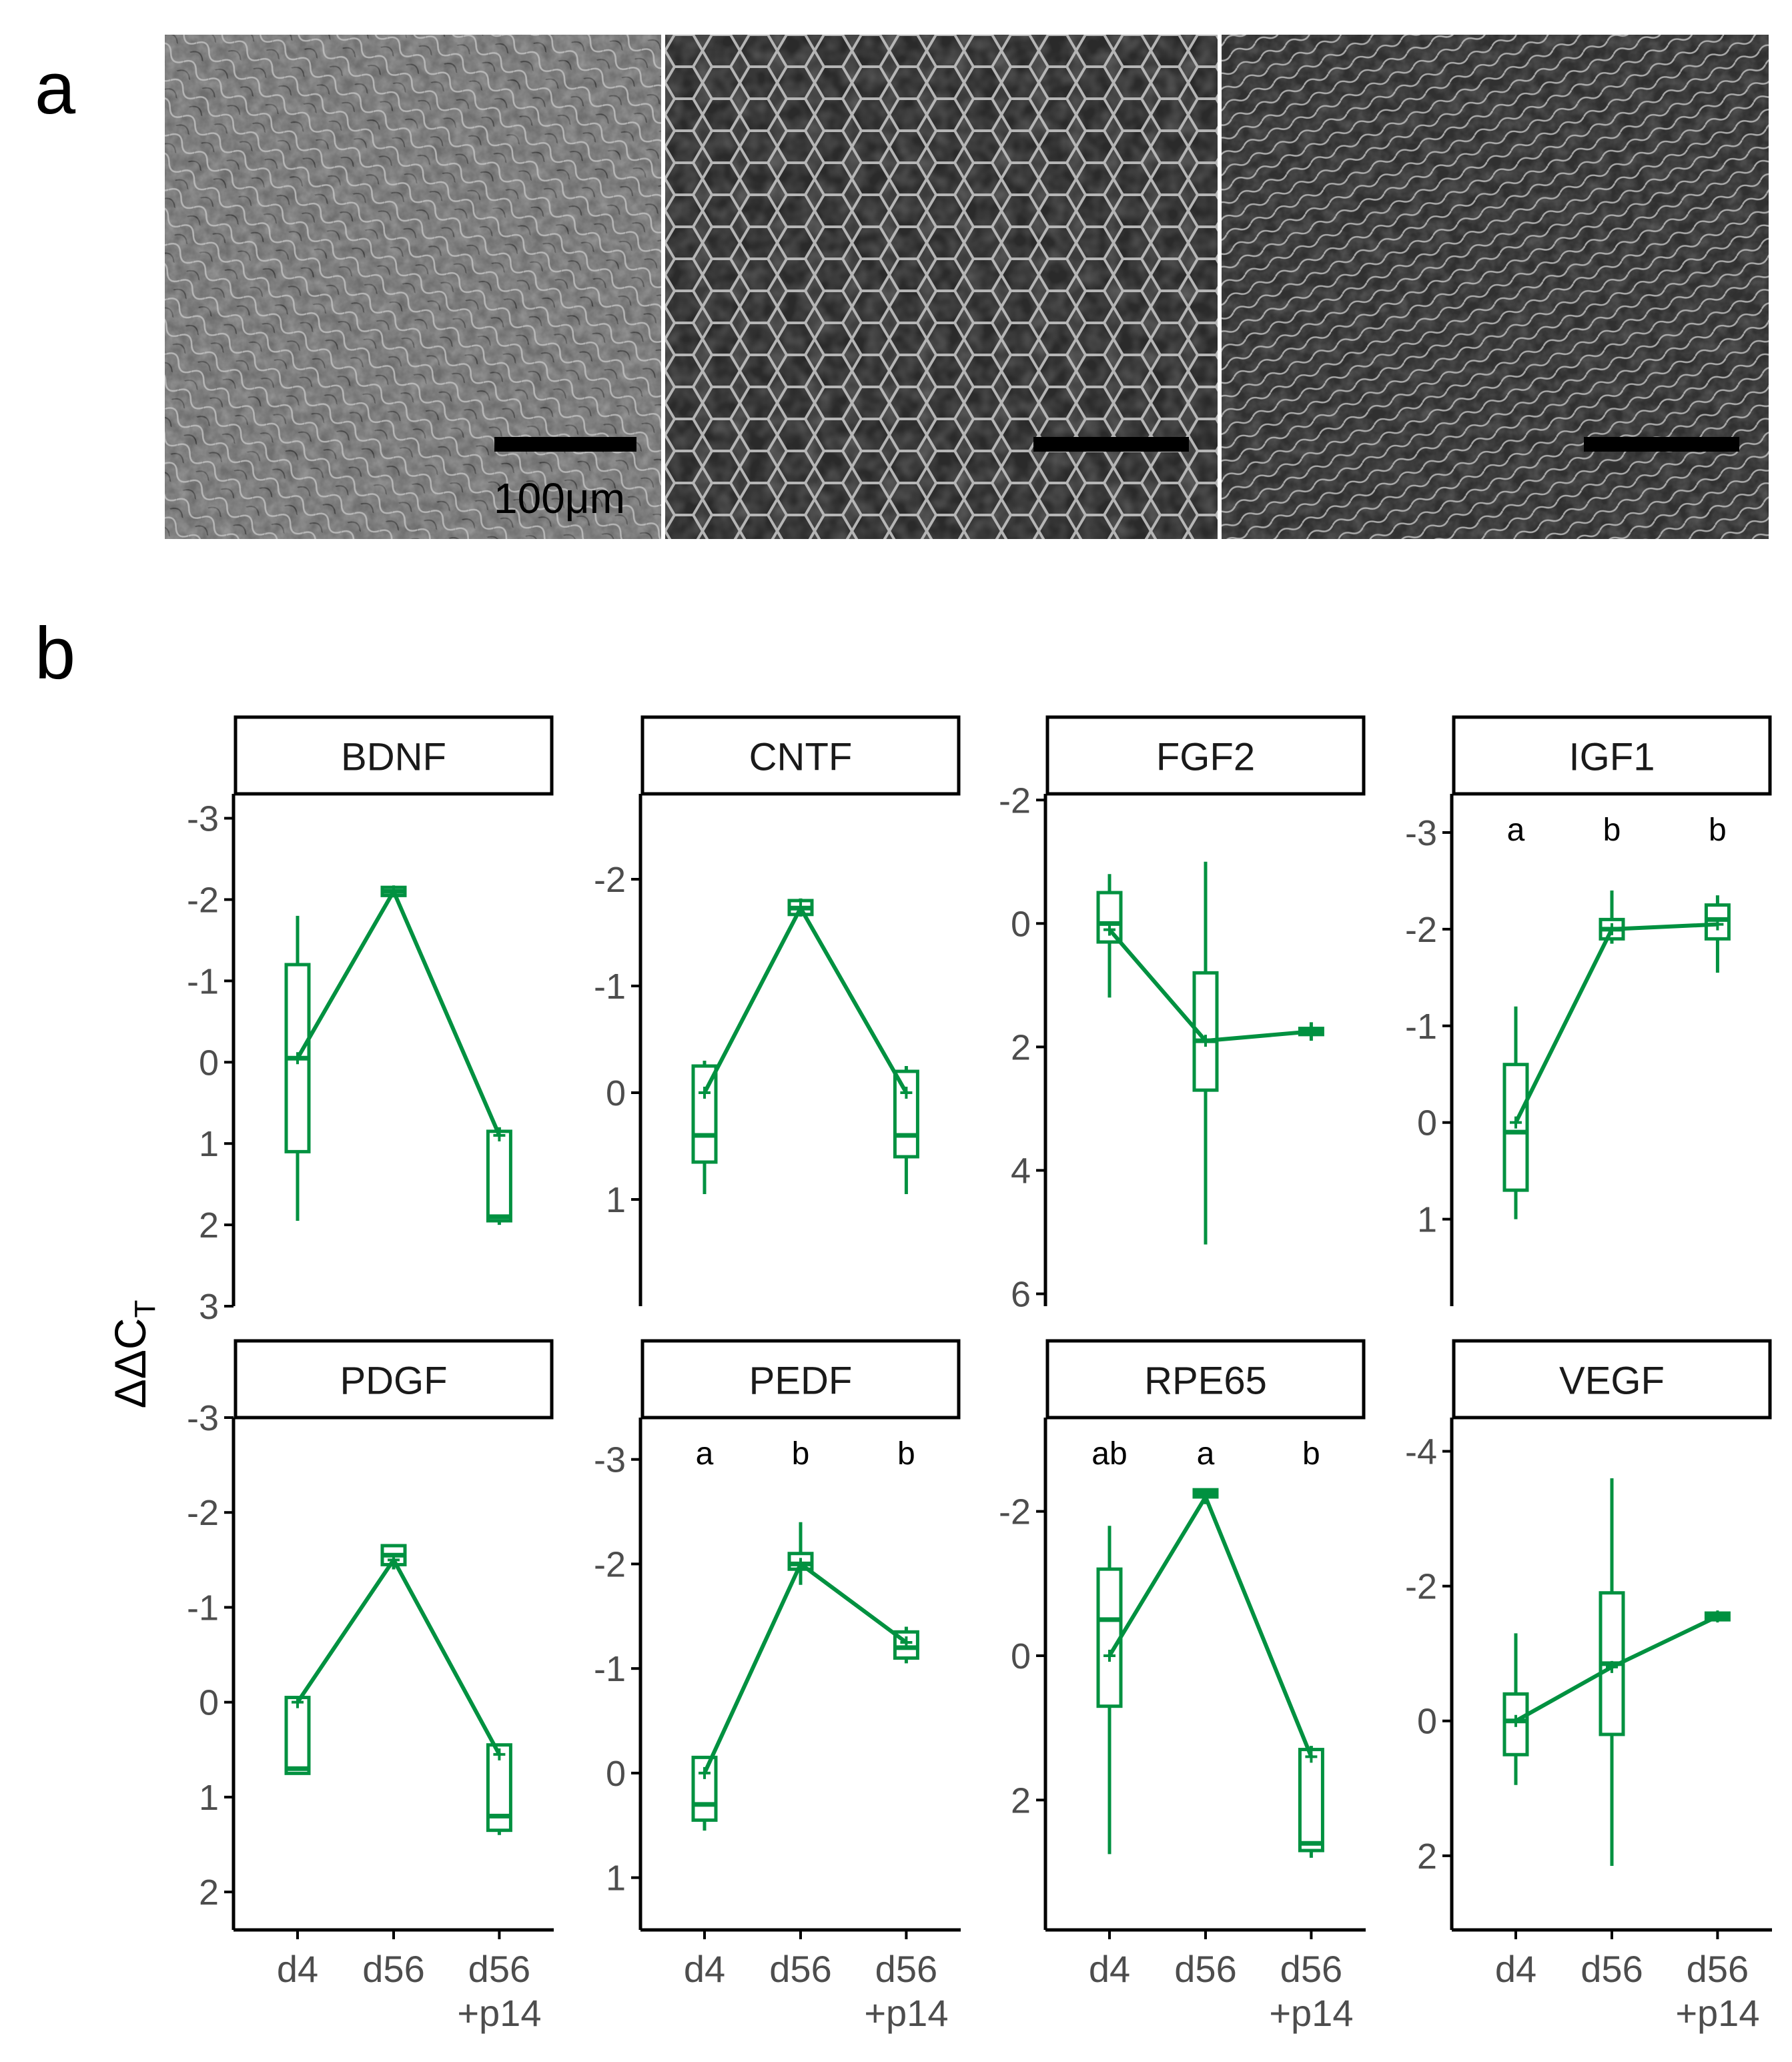  Describe the element at coordinates (1182, 1014) in the screenshot. I see `facet-fgf2: FGF2 -2 0 2 4 6` at that location.